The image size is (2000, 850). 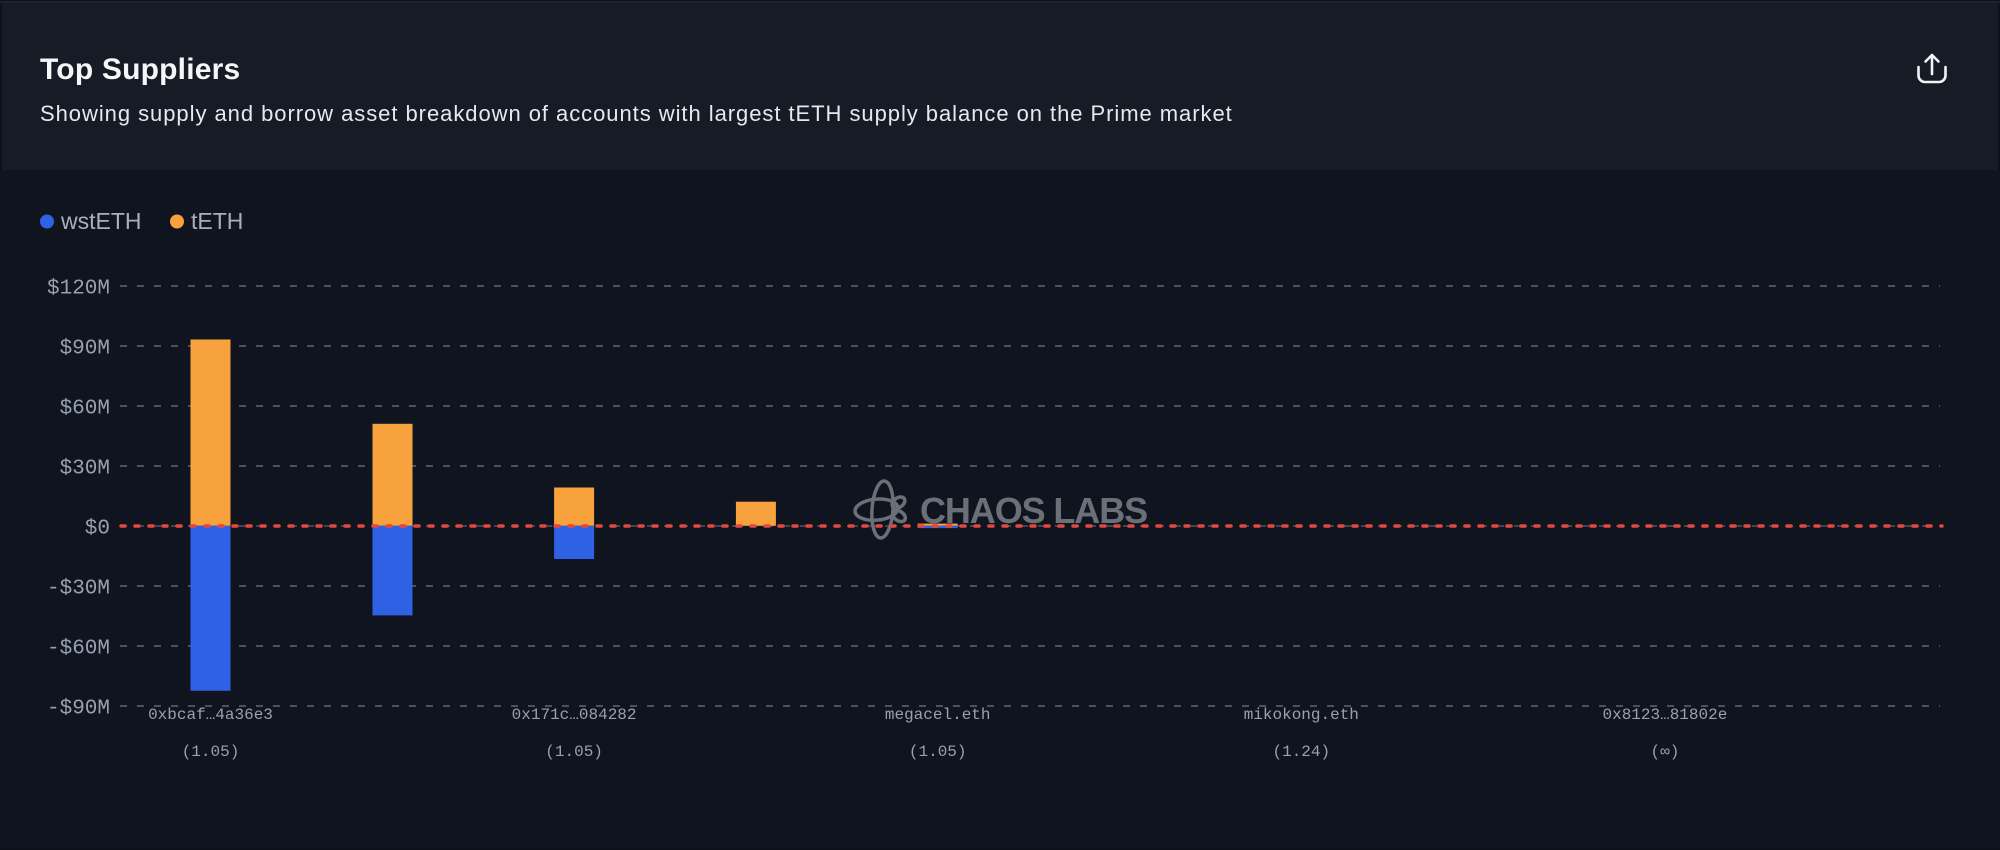 What do you see at coordinates (85, 409) in the screenshot?
I see `svg-text: $60M` at bounding box center [85, 409].